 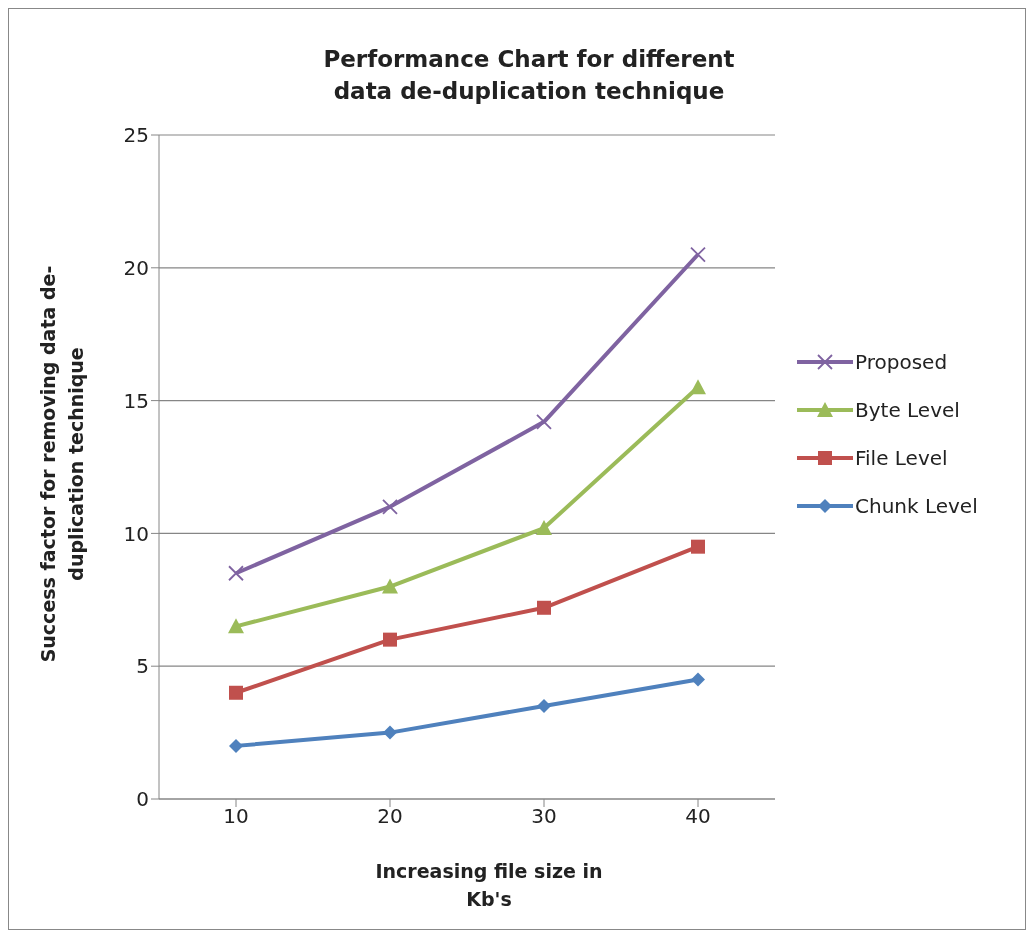 I want to click on y-axis-title: Success factor for removing data de-duplication technique, so click(x=62, y=464).